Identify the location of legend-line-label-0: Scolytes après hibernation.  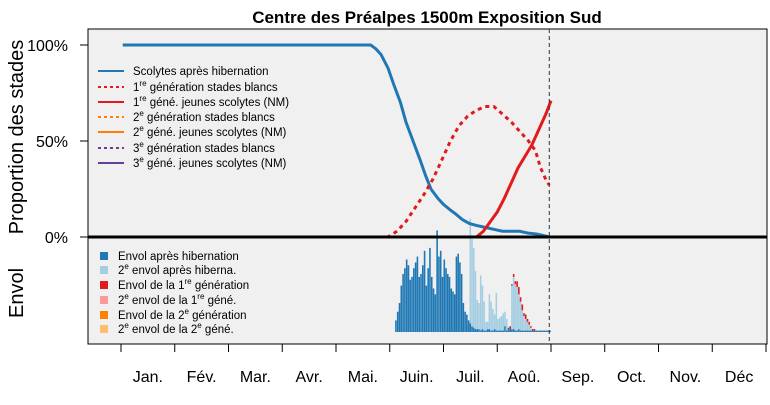
(201, 72).